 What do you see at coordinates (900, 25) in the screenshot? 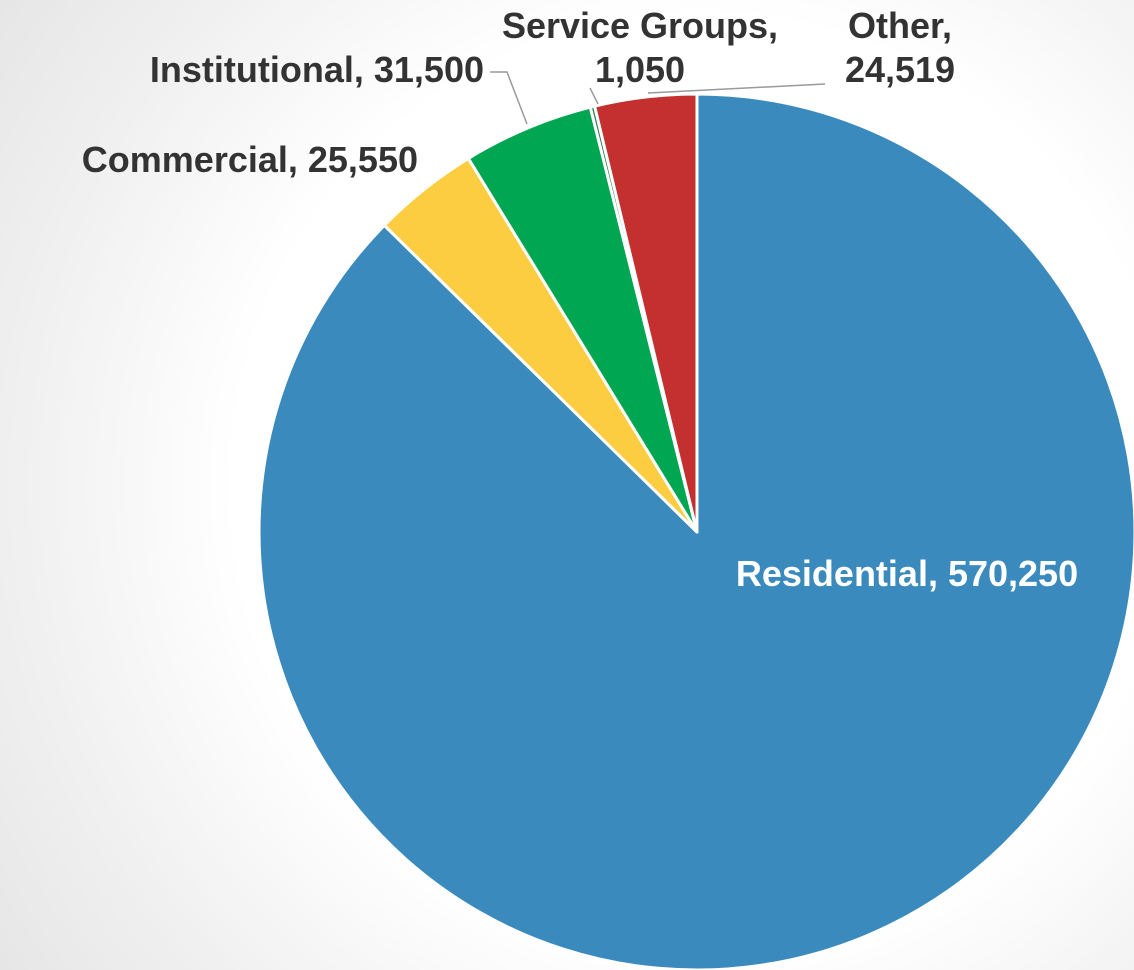
I see `slice-label-other-line-1: Other,` at bounding box center [900, 25].